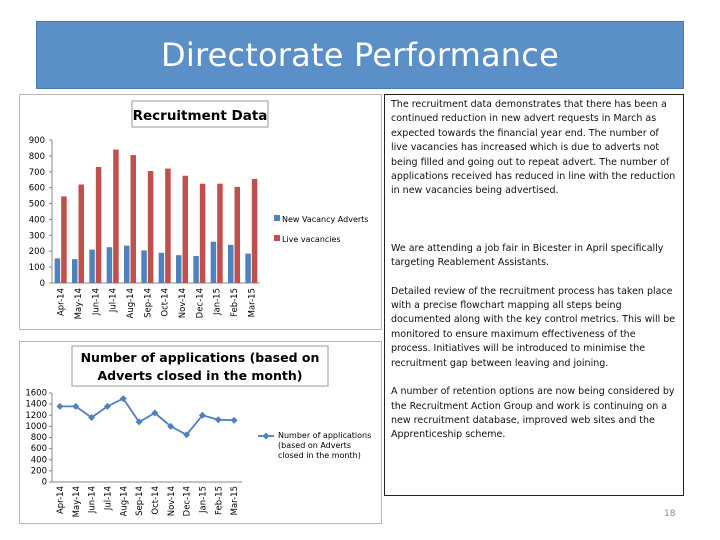 The height and width of the screenshot is (540, 720). I want to click on chart-title: Recruitment Data, so click(200, 116).